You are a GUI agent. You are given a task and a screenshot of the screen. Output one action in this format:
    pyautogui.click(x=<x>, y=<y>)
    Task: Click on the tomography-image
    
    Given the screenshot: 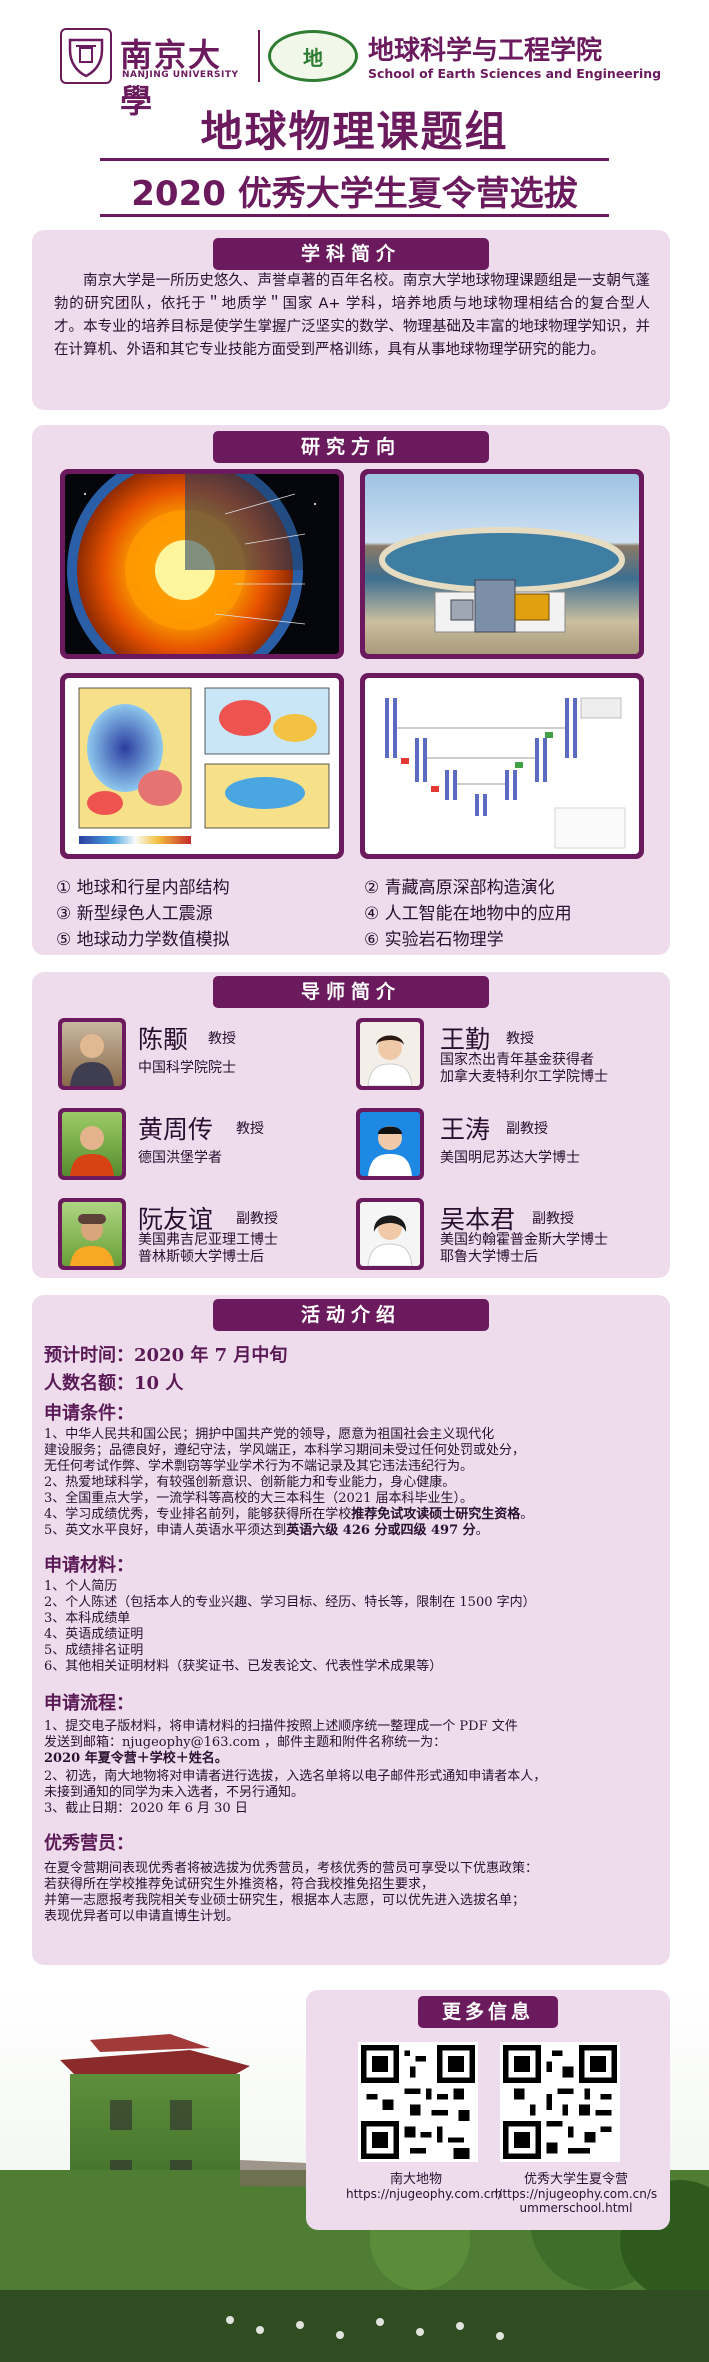 What is the action you would take?
    pyautogui.click(x=202, y=766)
    